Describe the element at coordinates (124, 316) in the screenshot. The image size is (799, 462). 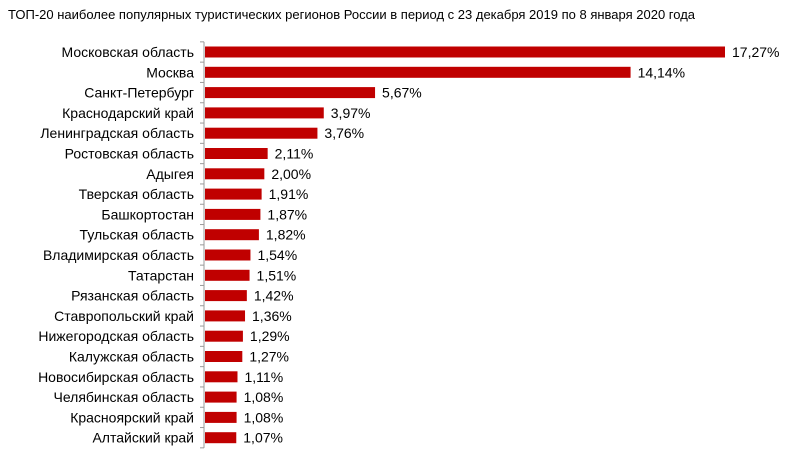
I see `category-label: Ставропольский край` at that location.